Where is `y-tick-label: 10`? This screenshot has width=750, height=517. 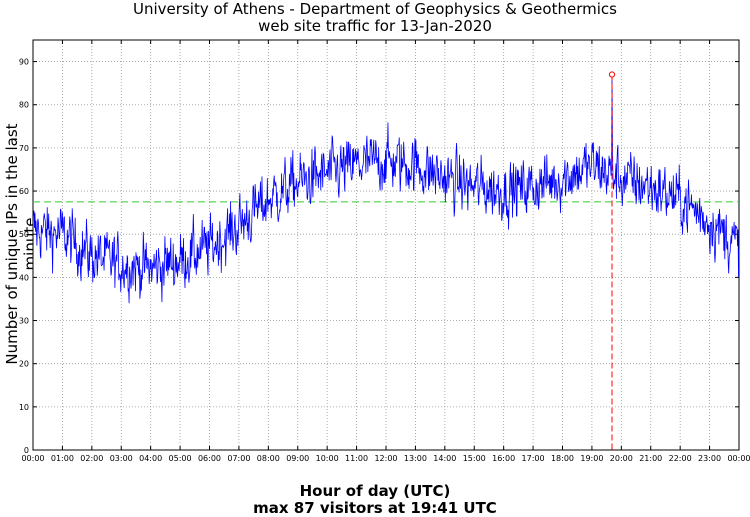 y-tick-label: 10 is located at coordinates (24, 407).